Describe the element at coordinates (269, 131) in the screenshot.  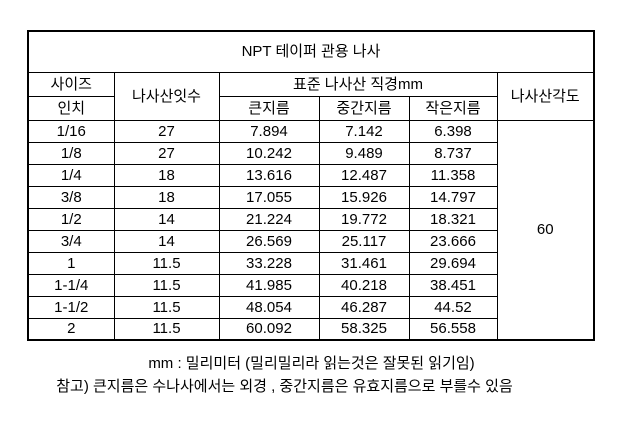
I see `cell-major-diameter: 7.894` at that location.